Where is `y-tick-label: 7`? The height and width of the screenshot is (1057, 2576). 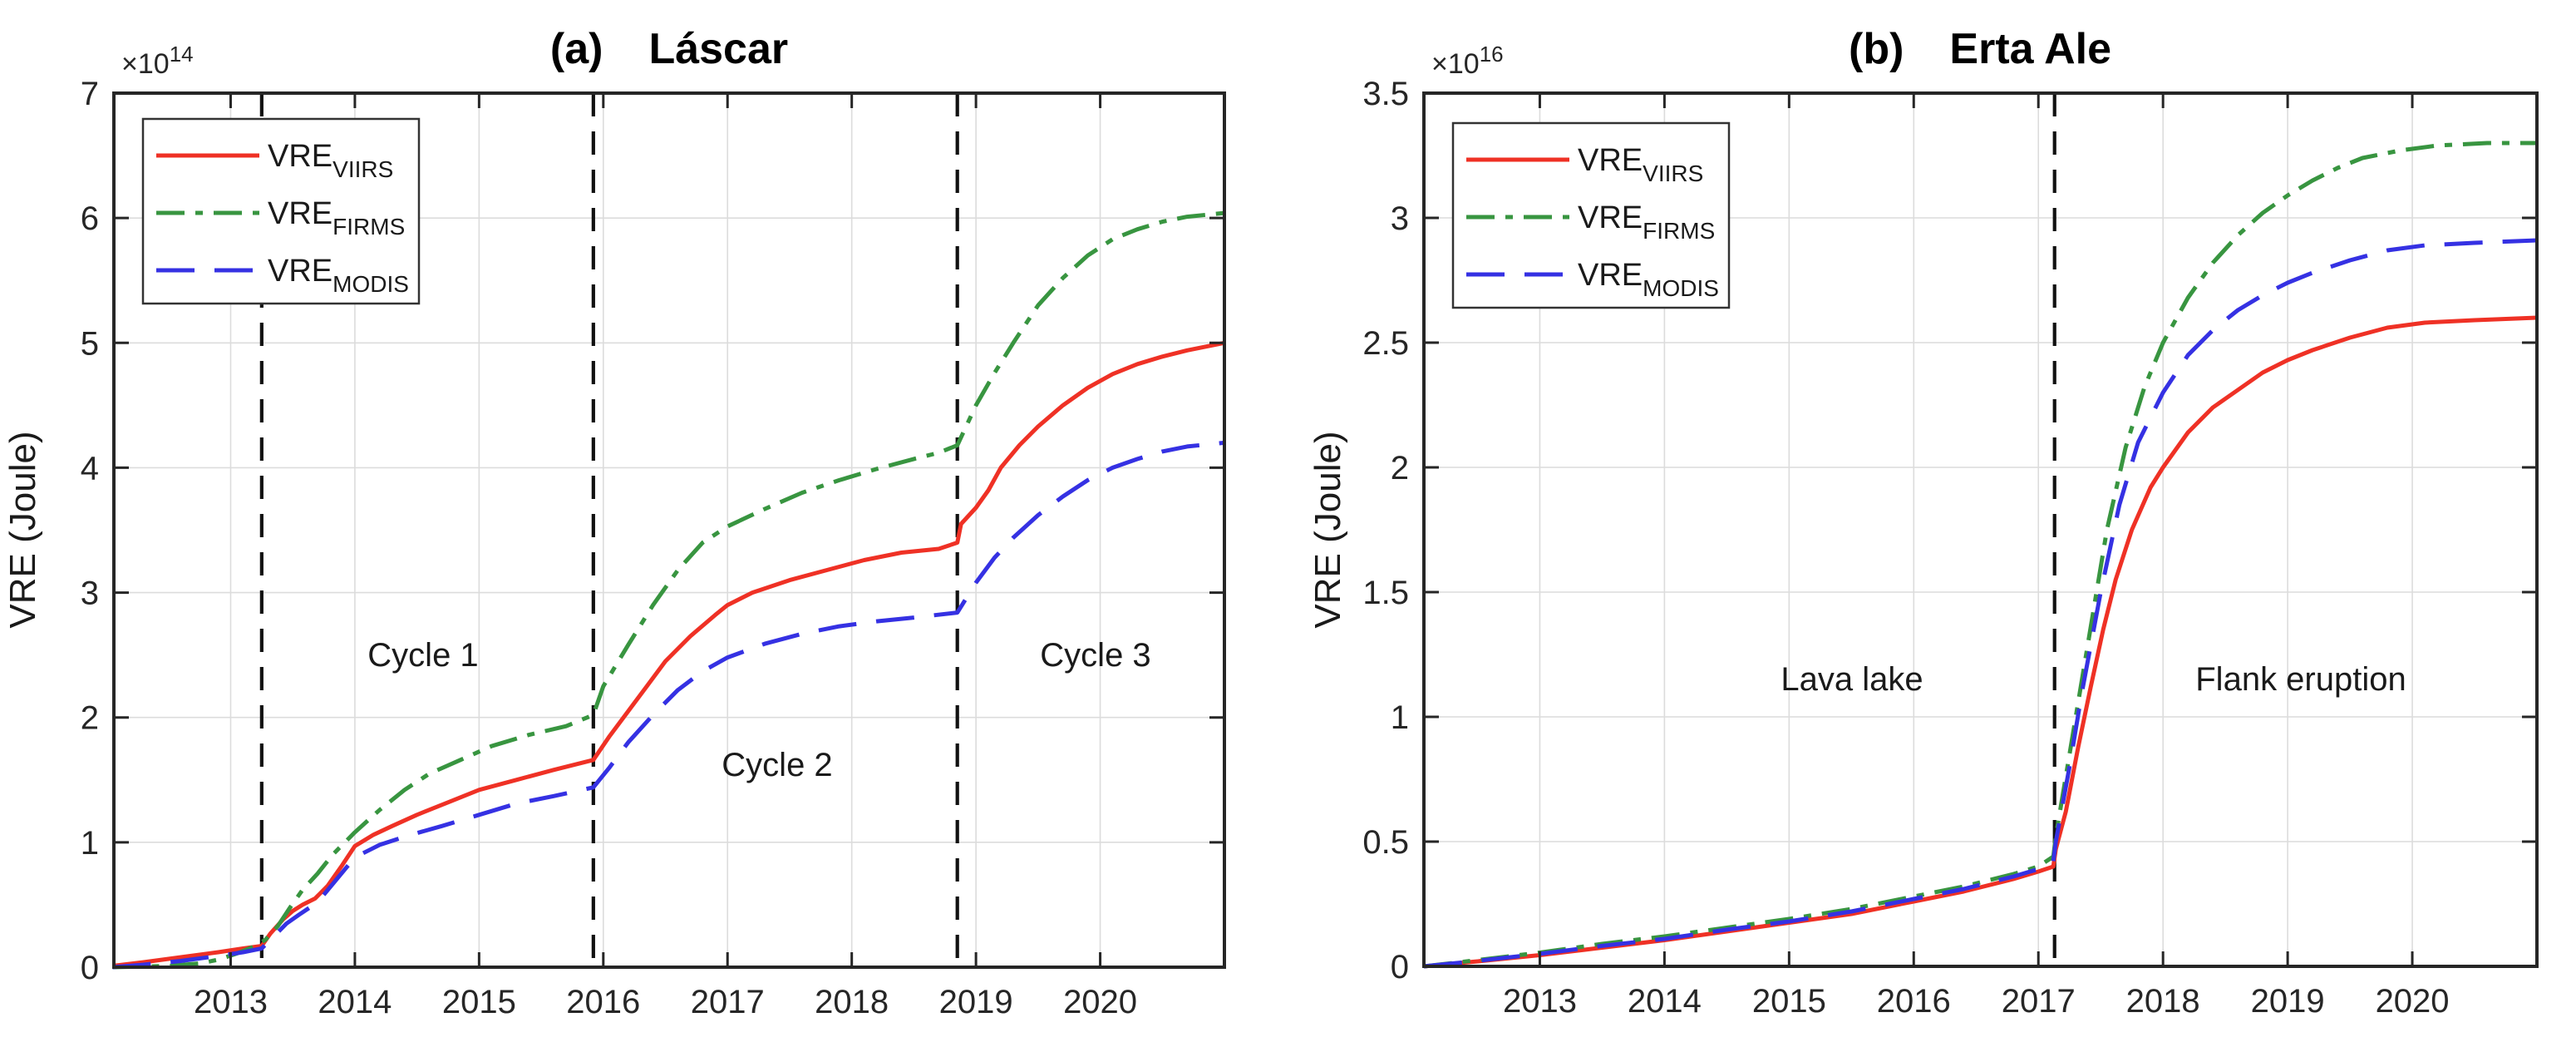
y-tick-label: 7 is located at coordinates (90, 94).